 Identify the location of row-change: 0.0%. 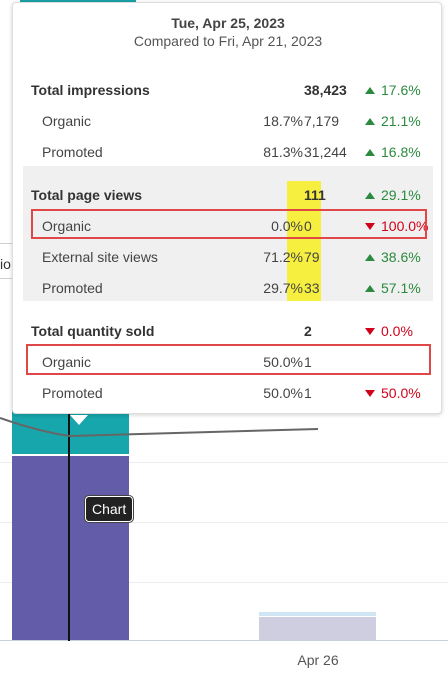
(389, 331).